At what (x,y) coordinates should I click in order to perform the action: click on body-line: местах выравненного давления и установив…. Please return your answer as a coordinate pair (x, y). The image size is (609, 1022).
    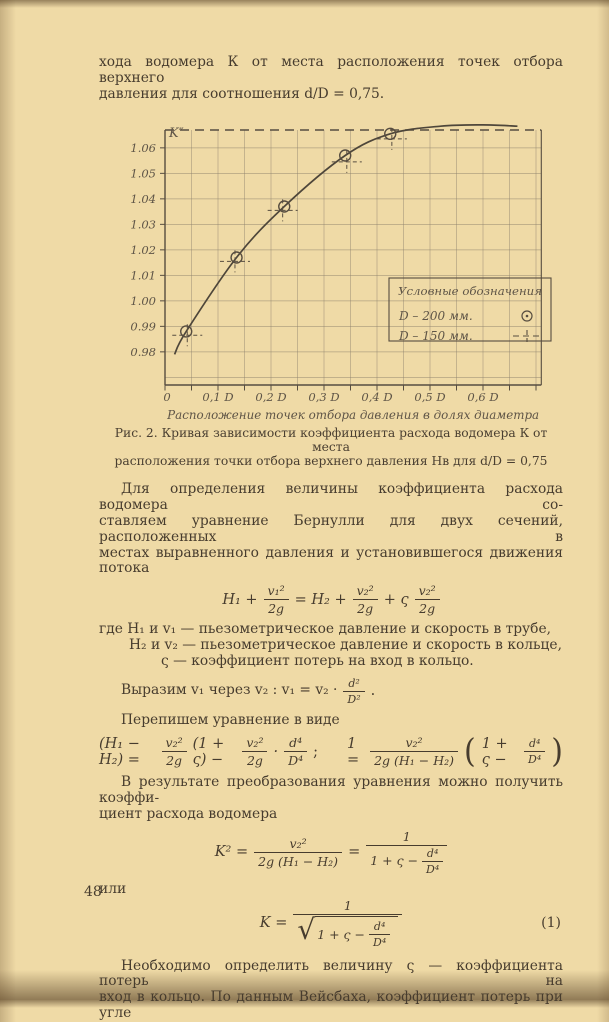
    Looking at the image, I should click on (331, 560).